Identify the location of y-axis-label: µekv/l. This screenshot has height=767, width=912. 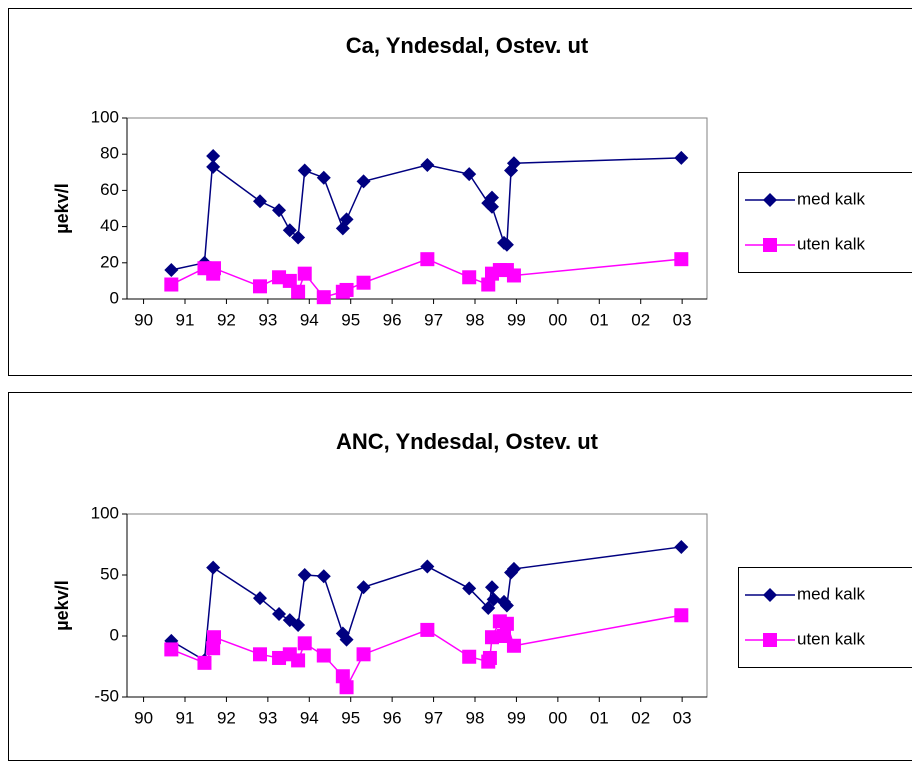
(62, 208).